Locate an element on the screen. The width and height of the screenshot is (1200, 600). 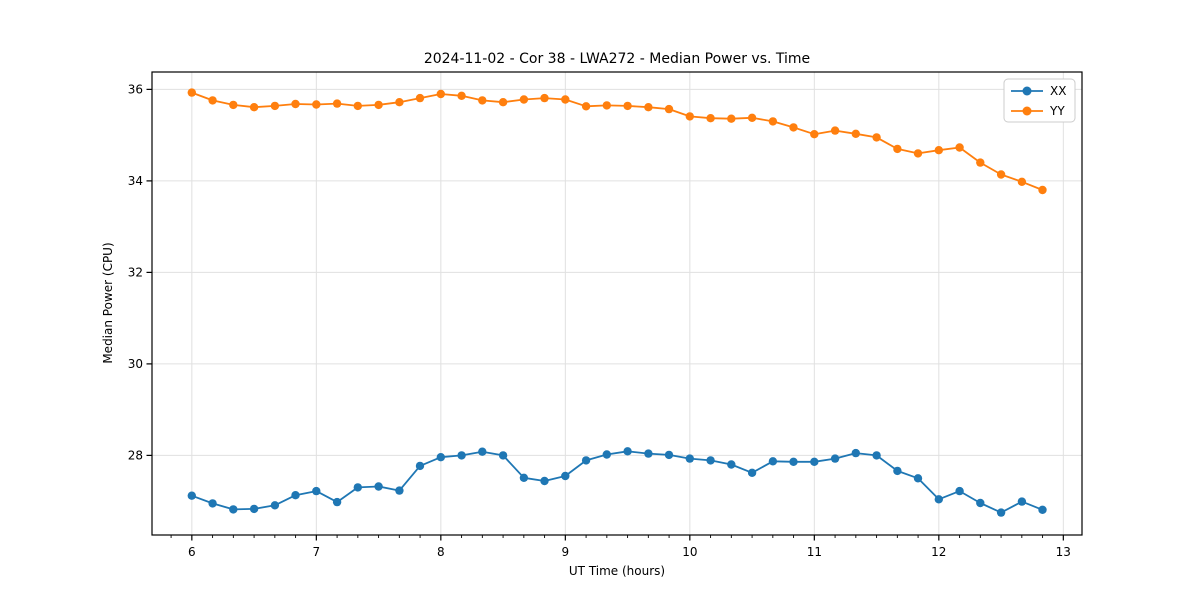
x-axis-label: UT Time (hours) is located at coordinates (617, 571).